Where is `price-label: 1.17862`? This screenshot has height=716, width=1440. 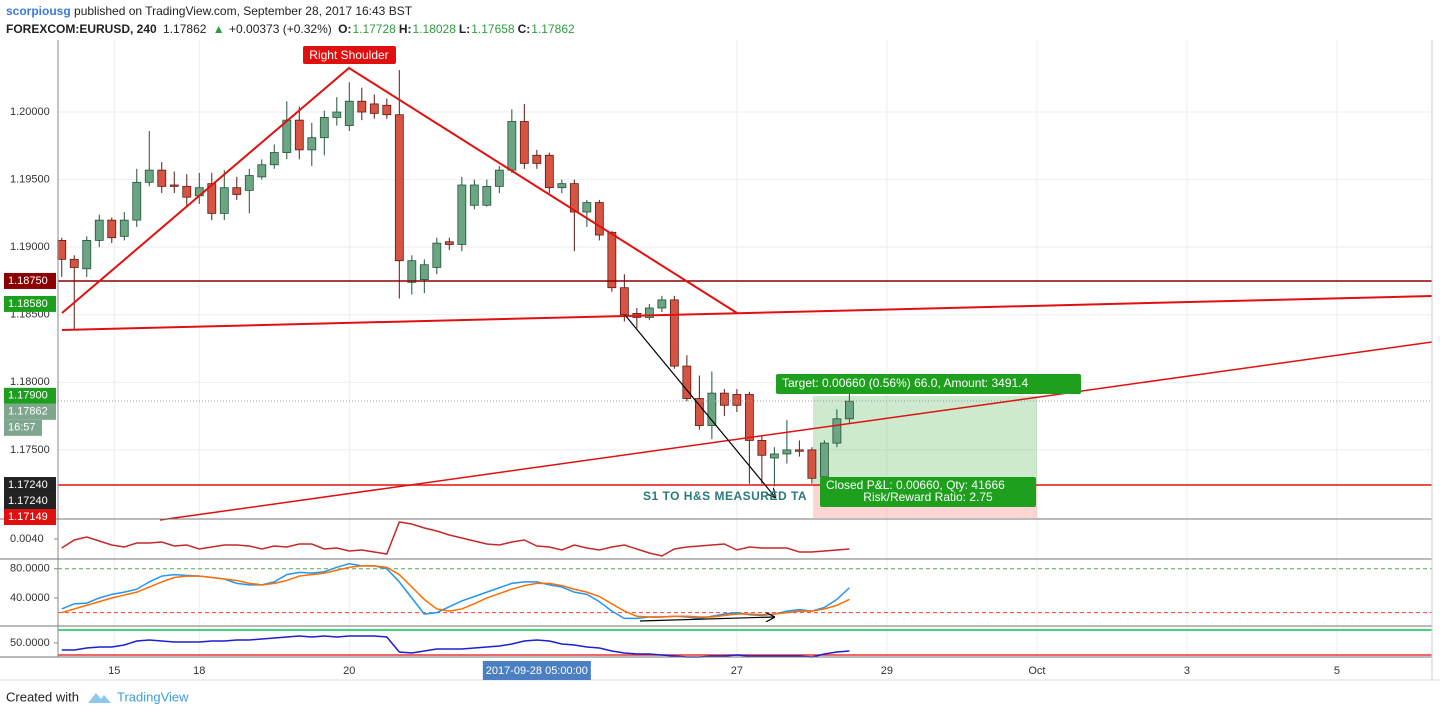
price-label: 1.17862 is located at coordinates (28, 412).